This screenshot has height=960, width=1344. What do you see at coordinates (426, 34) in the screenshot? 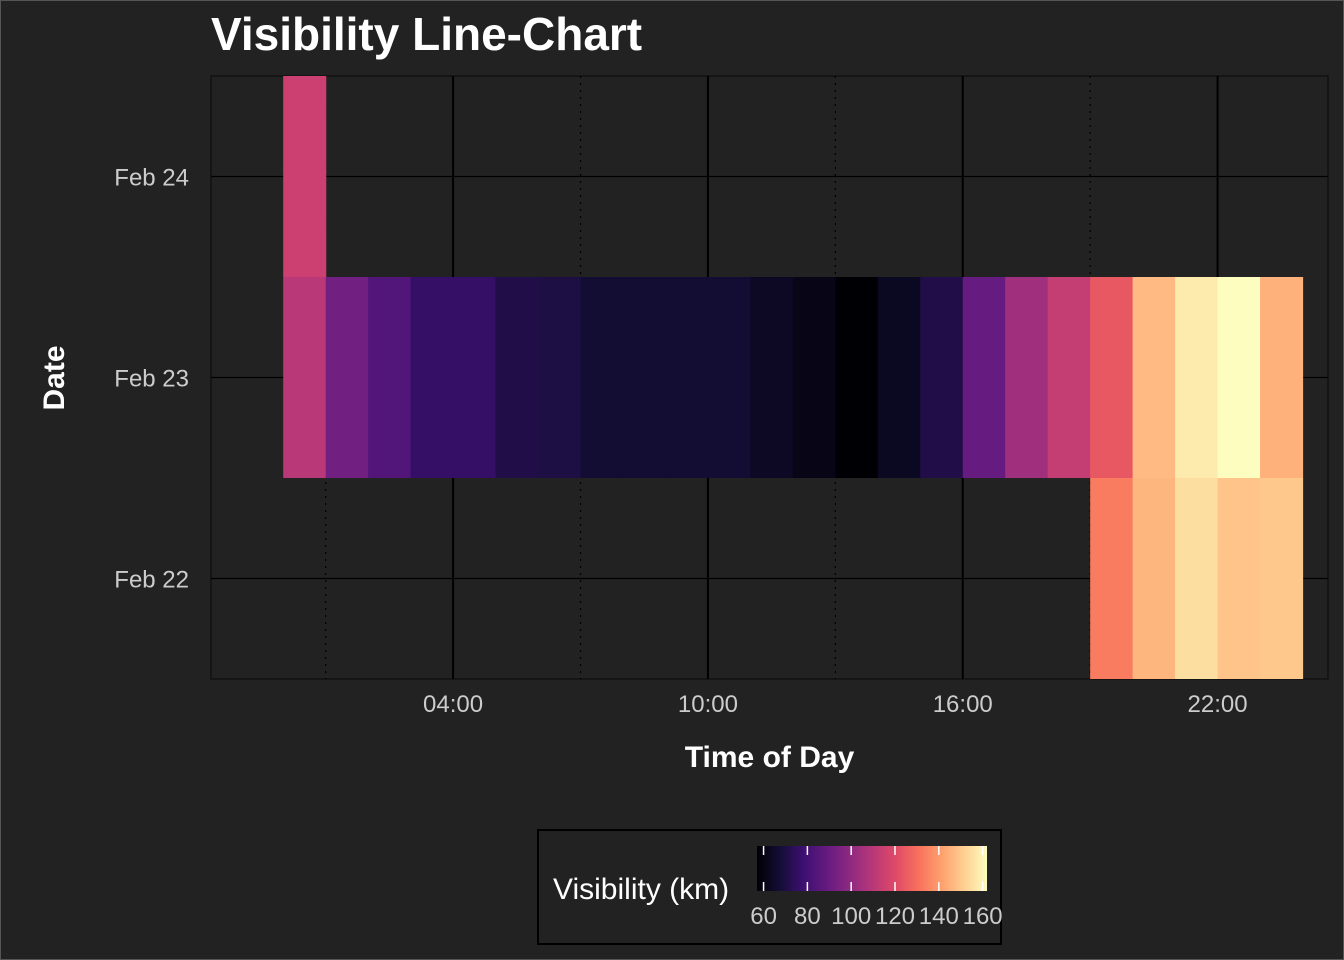
I see `chart-title: Visibility Line-Chart` at bounding box center [426, 34].